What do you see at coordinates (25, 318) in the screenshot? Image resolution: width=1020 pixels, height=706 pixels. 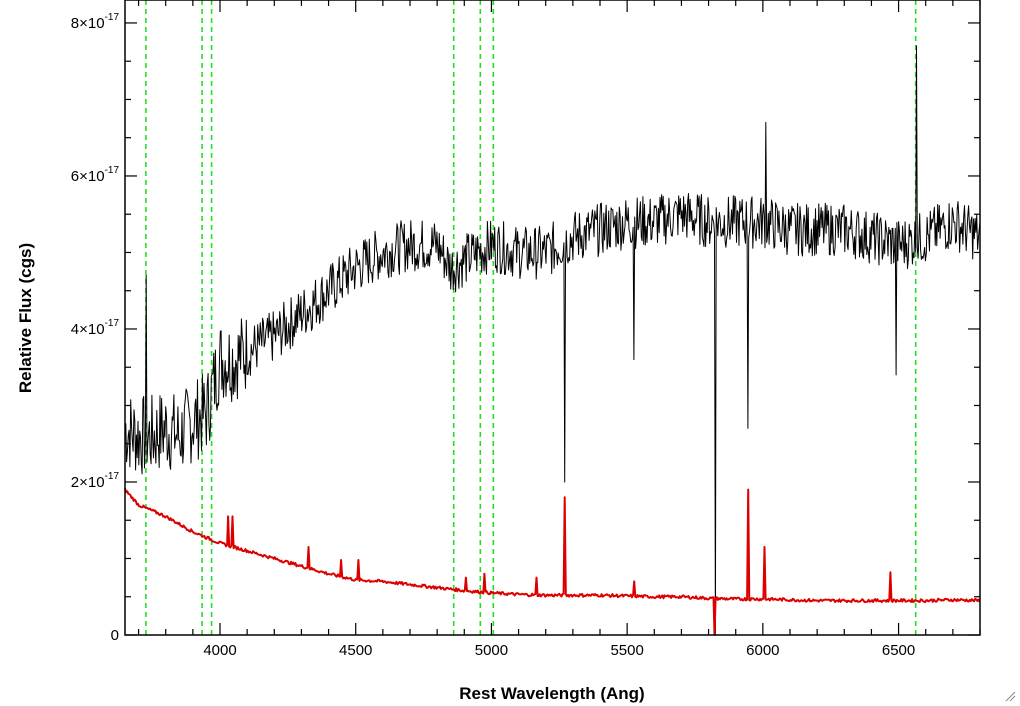 I see `y-axis-label: Relative Flux (cgs)` at bounding box center [25, 318].